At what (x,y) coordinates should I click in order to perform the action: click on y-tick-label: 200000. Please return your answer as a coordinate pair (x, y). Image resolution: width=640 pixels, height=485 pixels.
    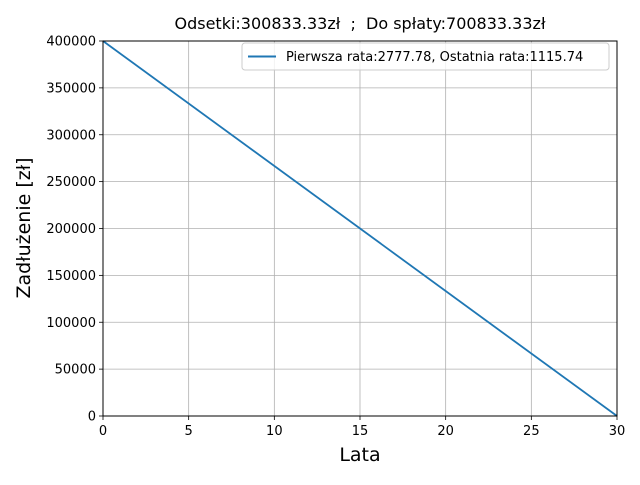
    Looking at the image, I should click on (71, 229).